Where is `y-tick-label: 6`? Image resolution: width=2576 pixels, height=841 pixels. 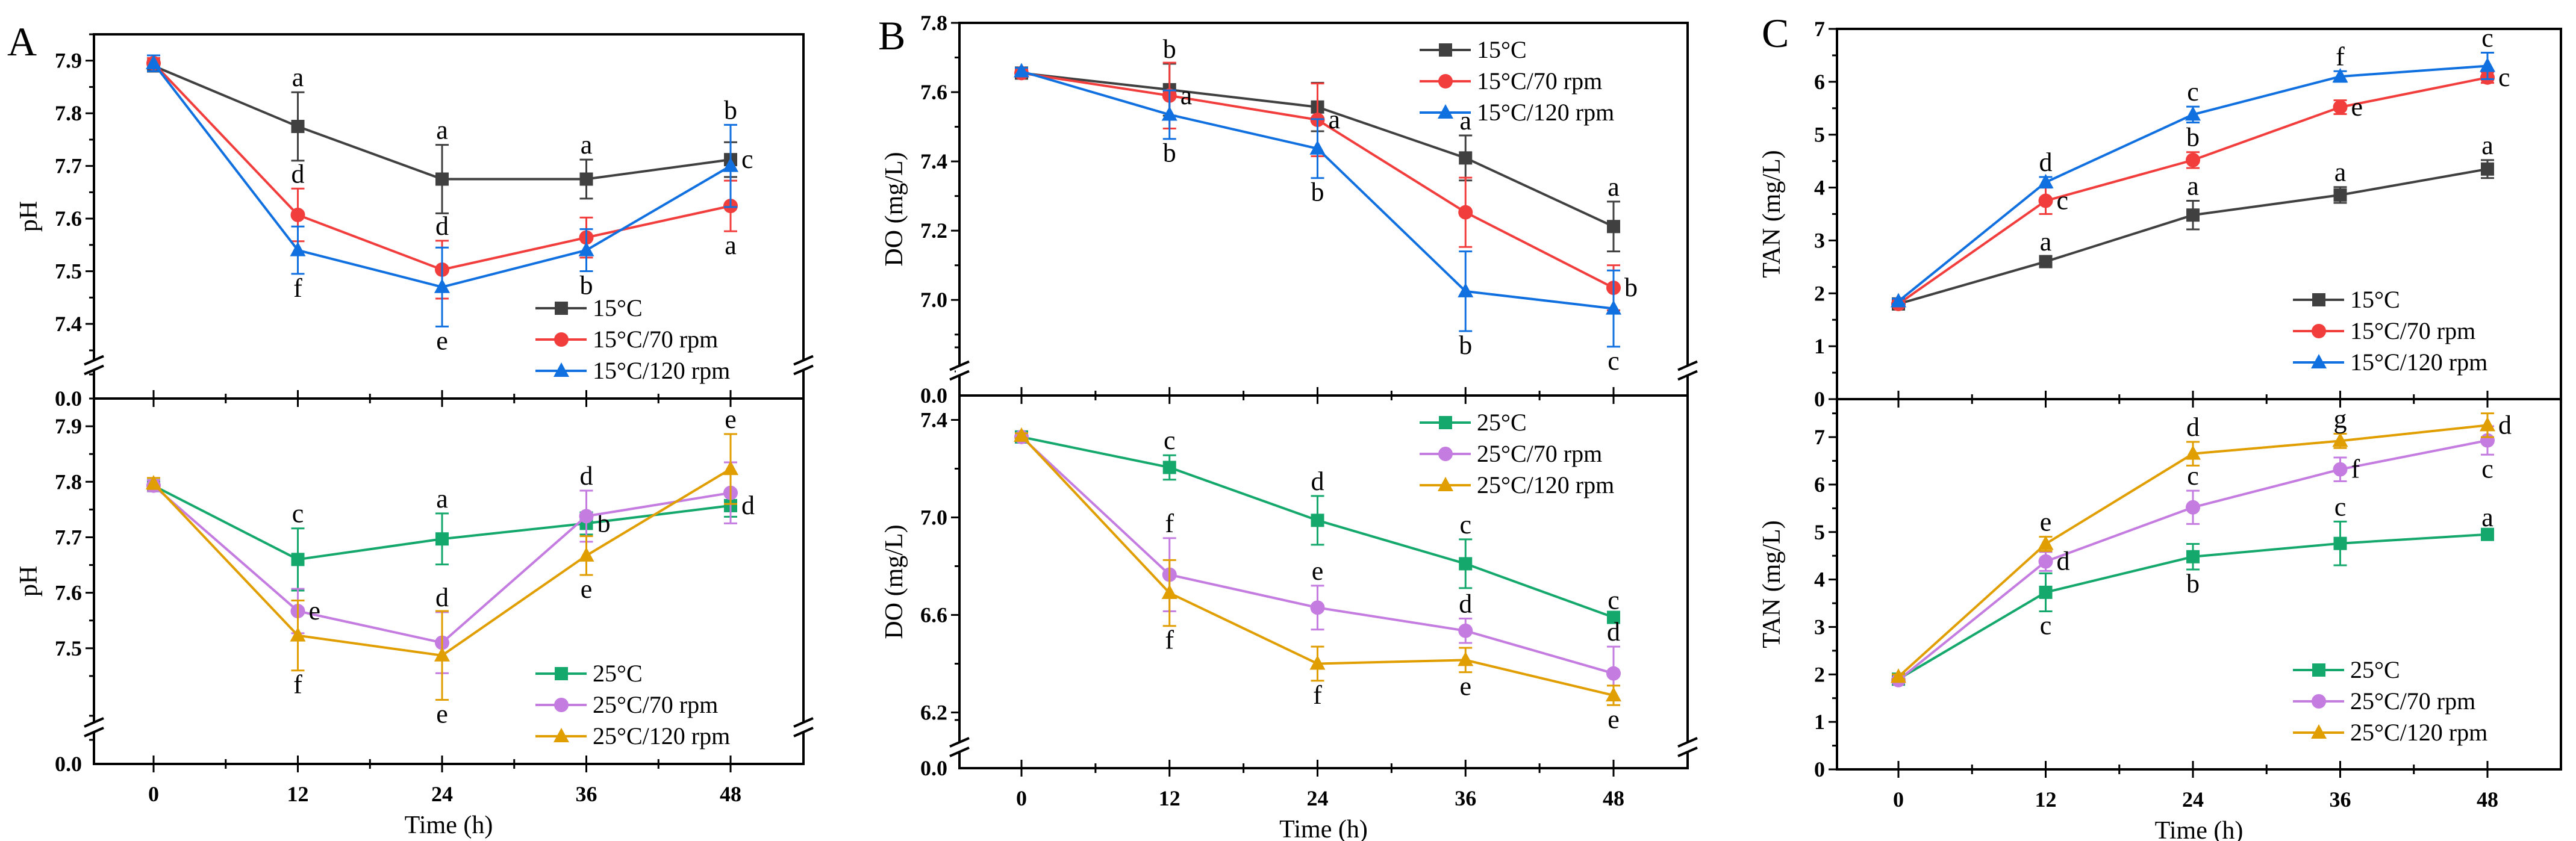 y-tick-label: 6 is located at coordinates (1819, 485).